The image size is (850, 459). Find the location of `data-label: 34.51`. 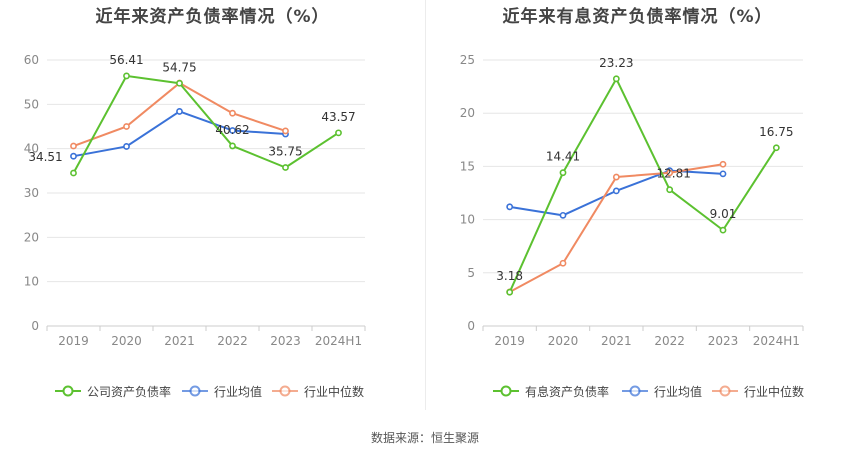

data-label: 34.51 is located at coordinates (45, 157).